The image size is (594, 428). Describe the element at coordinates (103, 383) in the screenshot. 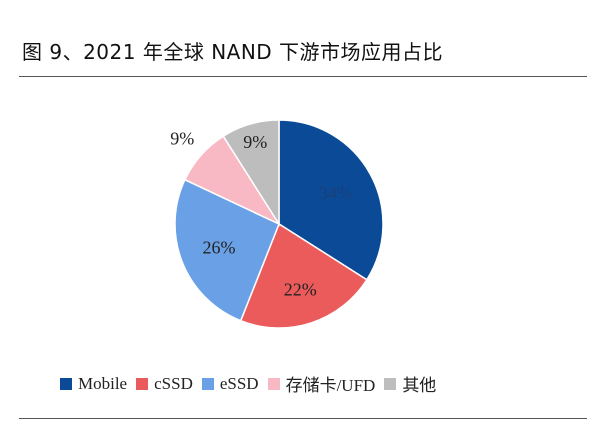

I see `legend-label: Mobile` at that location.